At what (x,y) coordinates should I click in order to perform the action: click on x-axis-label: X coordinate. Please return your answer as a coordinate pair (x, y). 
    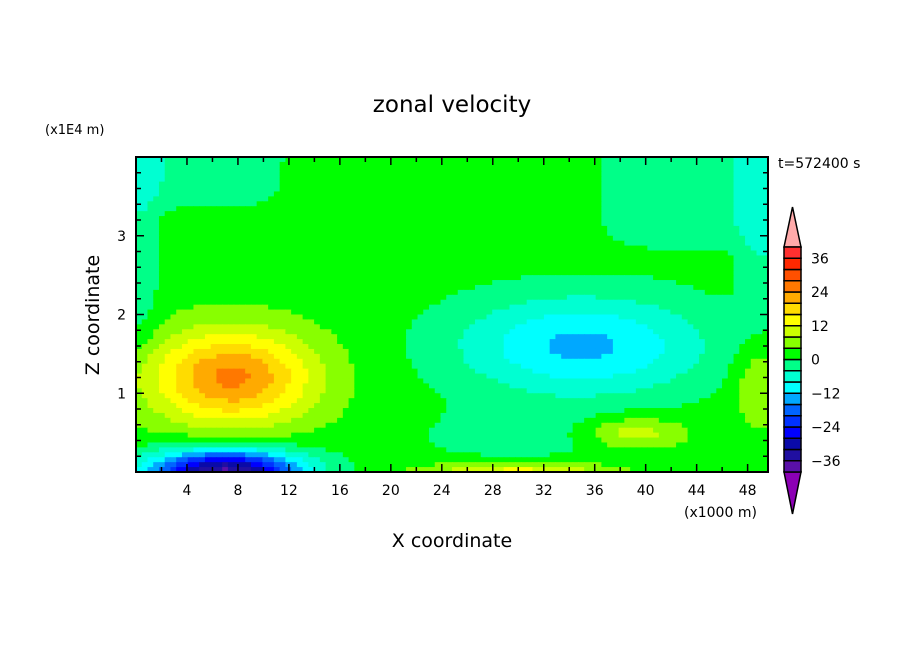
    Looking at the image, I should click on (452, 541).